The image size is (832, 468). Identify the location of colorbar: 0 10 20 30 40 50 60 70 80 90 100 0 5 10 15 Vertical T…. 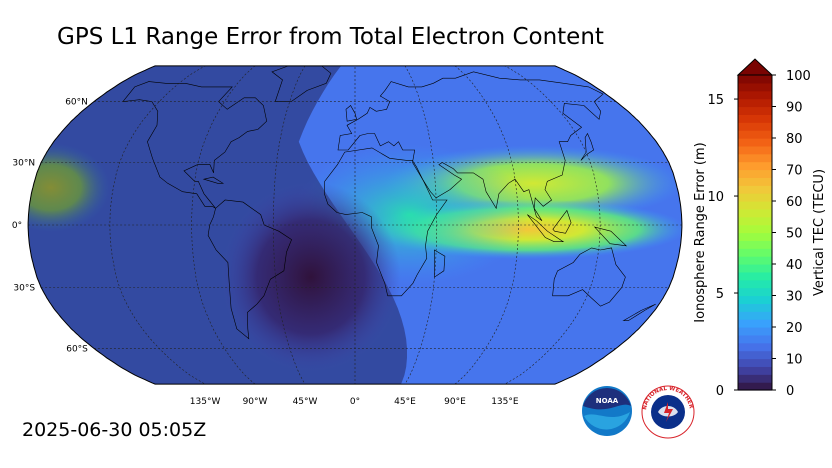
(760, 228).